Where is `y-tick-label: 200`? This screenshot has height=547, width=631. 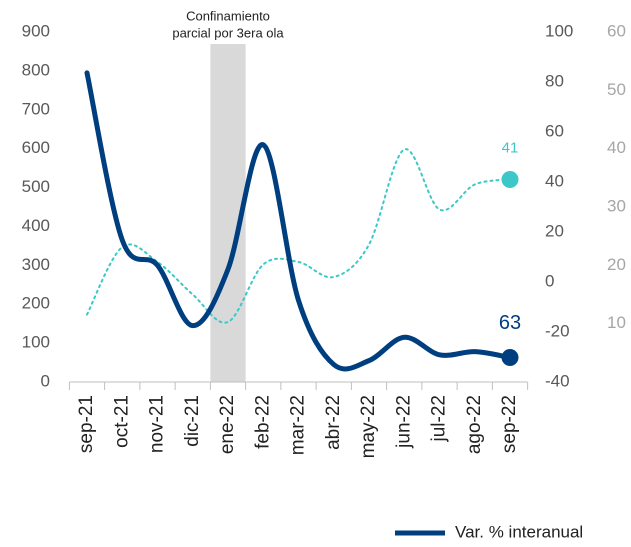
y-tick-label: 200 is located at coordinates (36, 303).